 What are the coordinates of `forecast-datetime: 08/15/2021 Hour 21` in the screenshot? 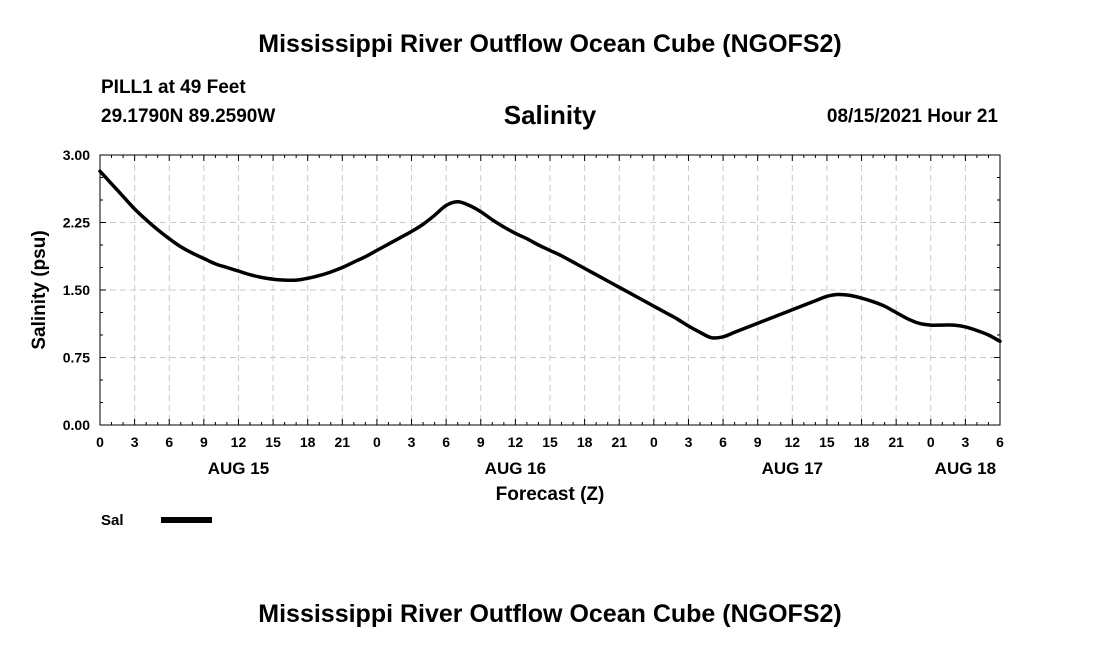 It's located at (912, 116).